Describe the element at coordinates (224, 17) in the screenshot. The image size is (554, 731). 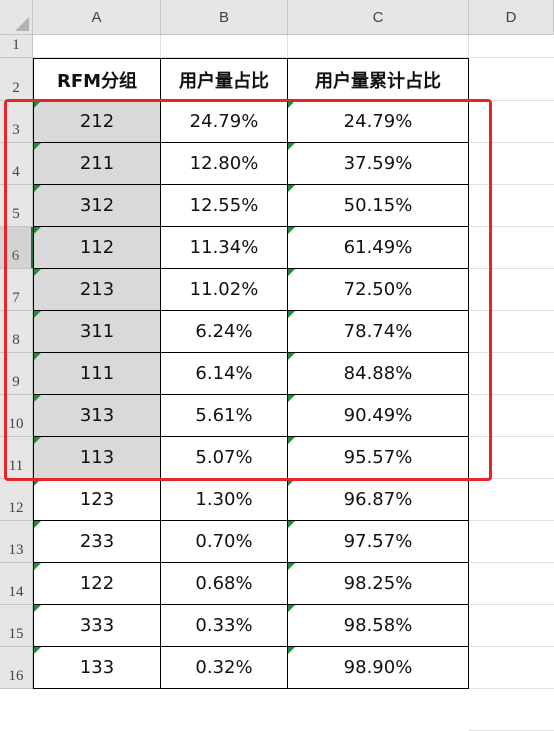
I see `column-header-b: B` at that location.